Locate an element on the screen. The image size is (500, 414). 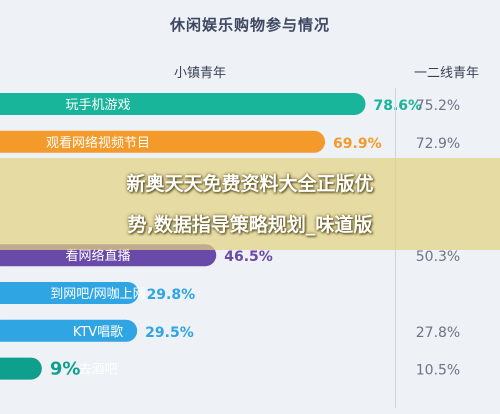
category-label-1: 观看网络视频节目 is located at coordinates (98, 143).